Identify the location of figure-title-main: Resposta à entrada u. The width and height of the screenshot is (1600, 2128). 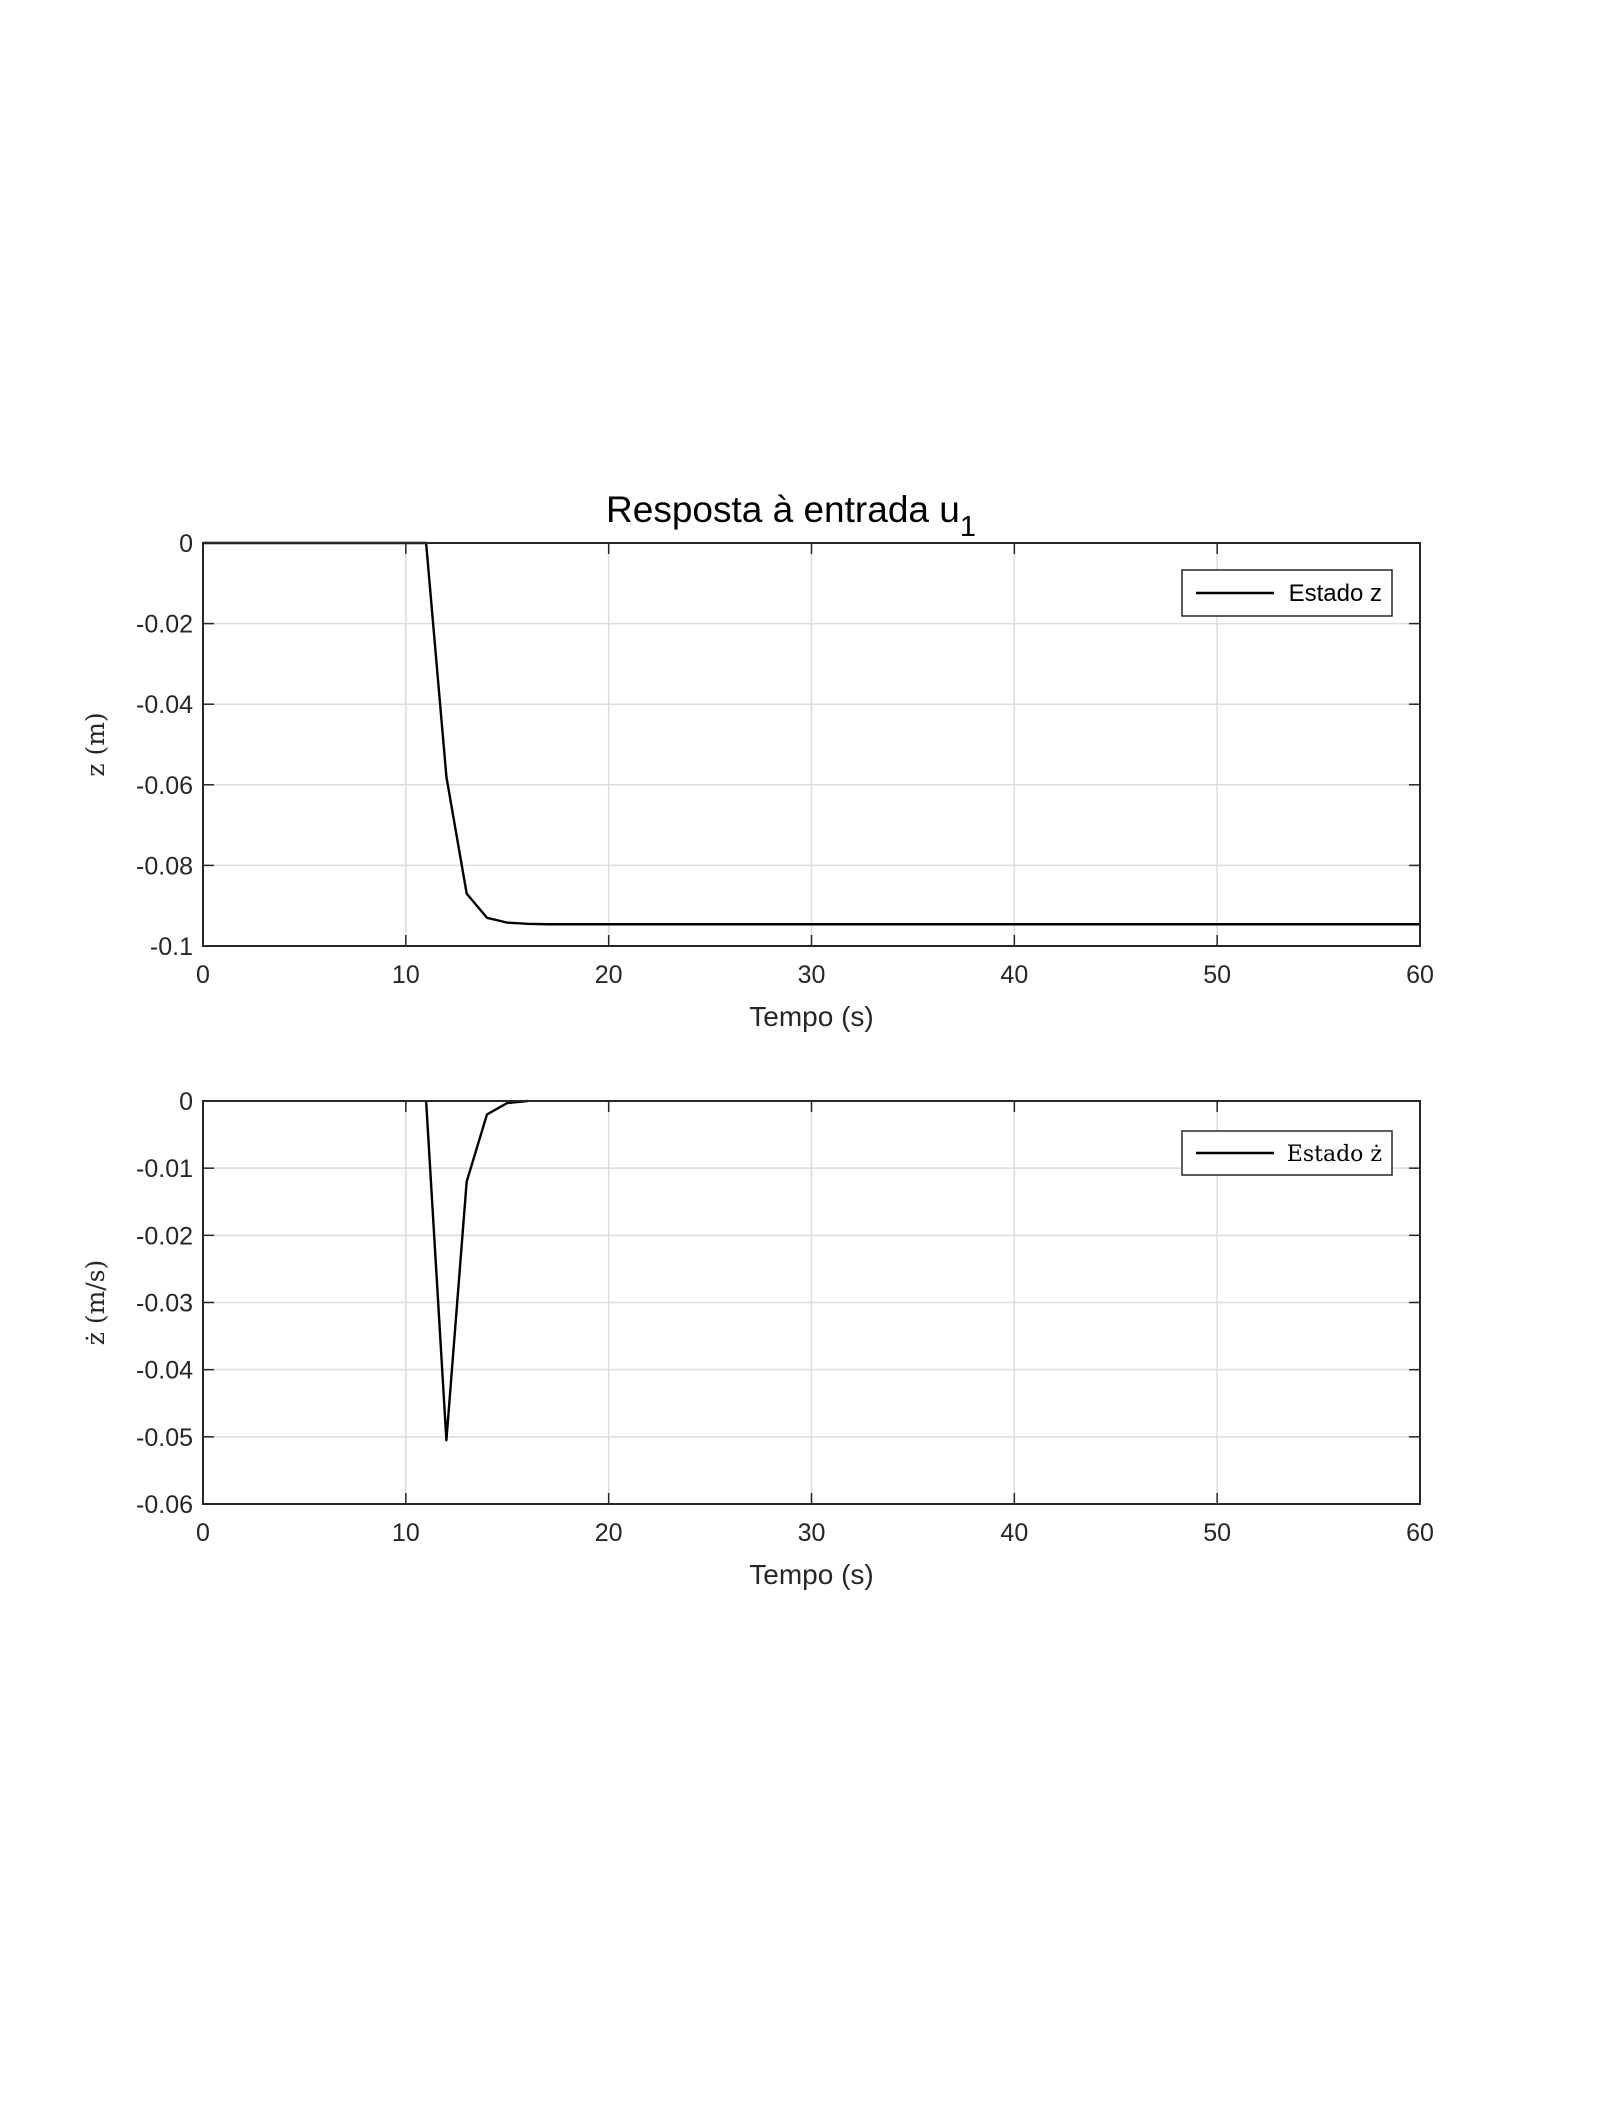
(783, 509).